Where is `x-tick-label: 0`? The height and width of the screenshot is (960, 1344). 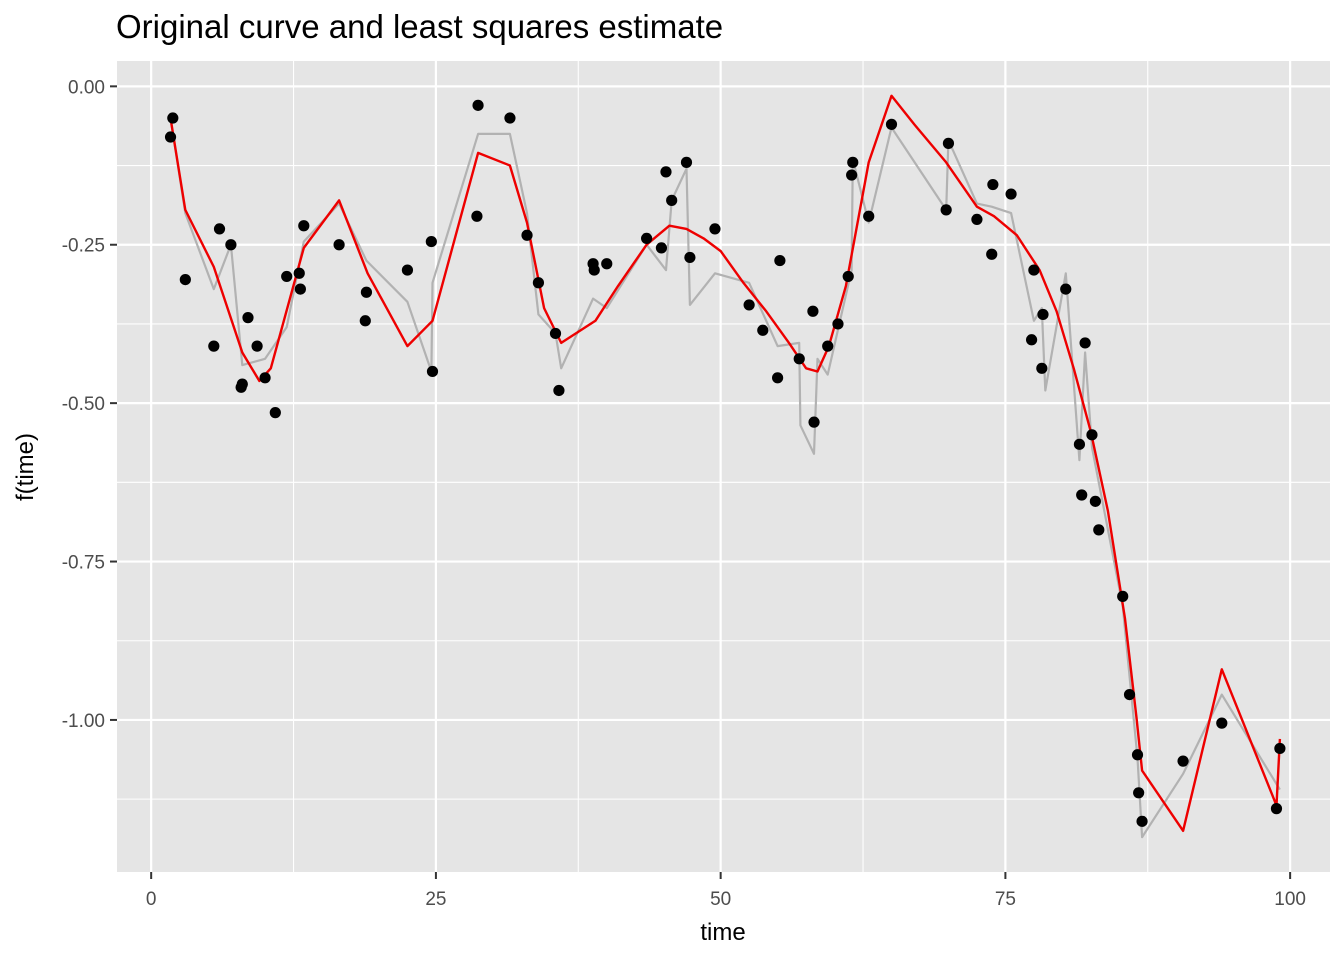
x-tick-label: 0 is located at coordinates (151, 899).